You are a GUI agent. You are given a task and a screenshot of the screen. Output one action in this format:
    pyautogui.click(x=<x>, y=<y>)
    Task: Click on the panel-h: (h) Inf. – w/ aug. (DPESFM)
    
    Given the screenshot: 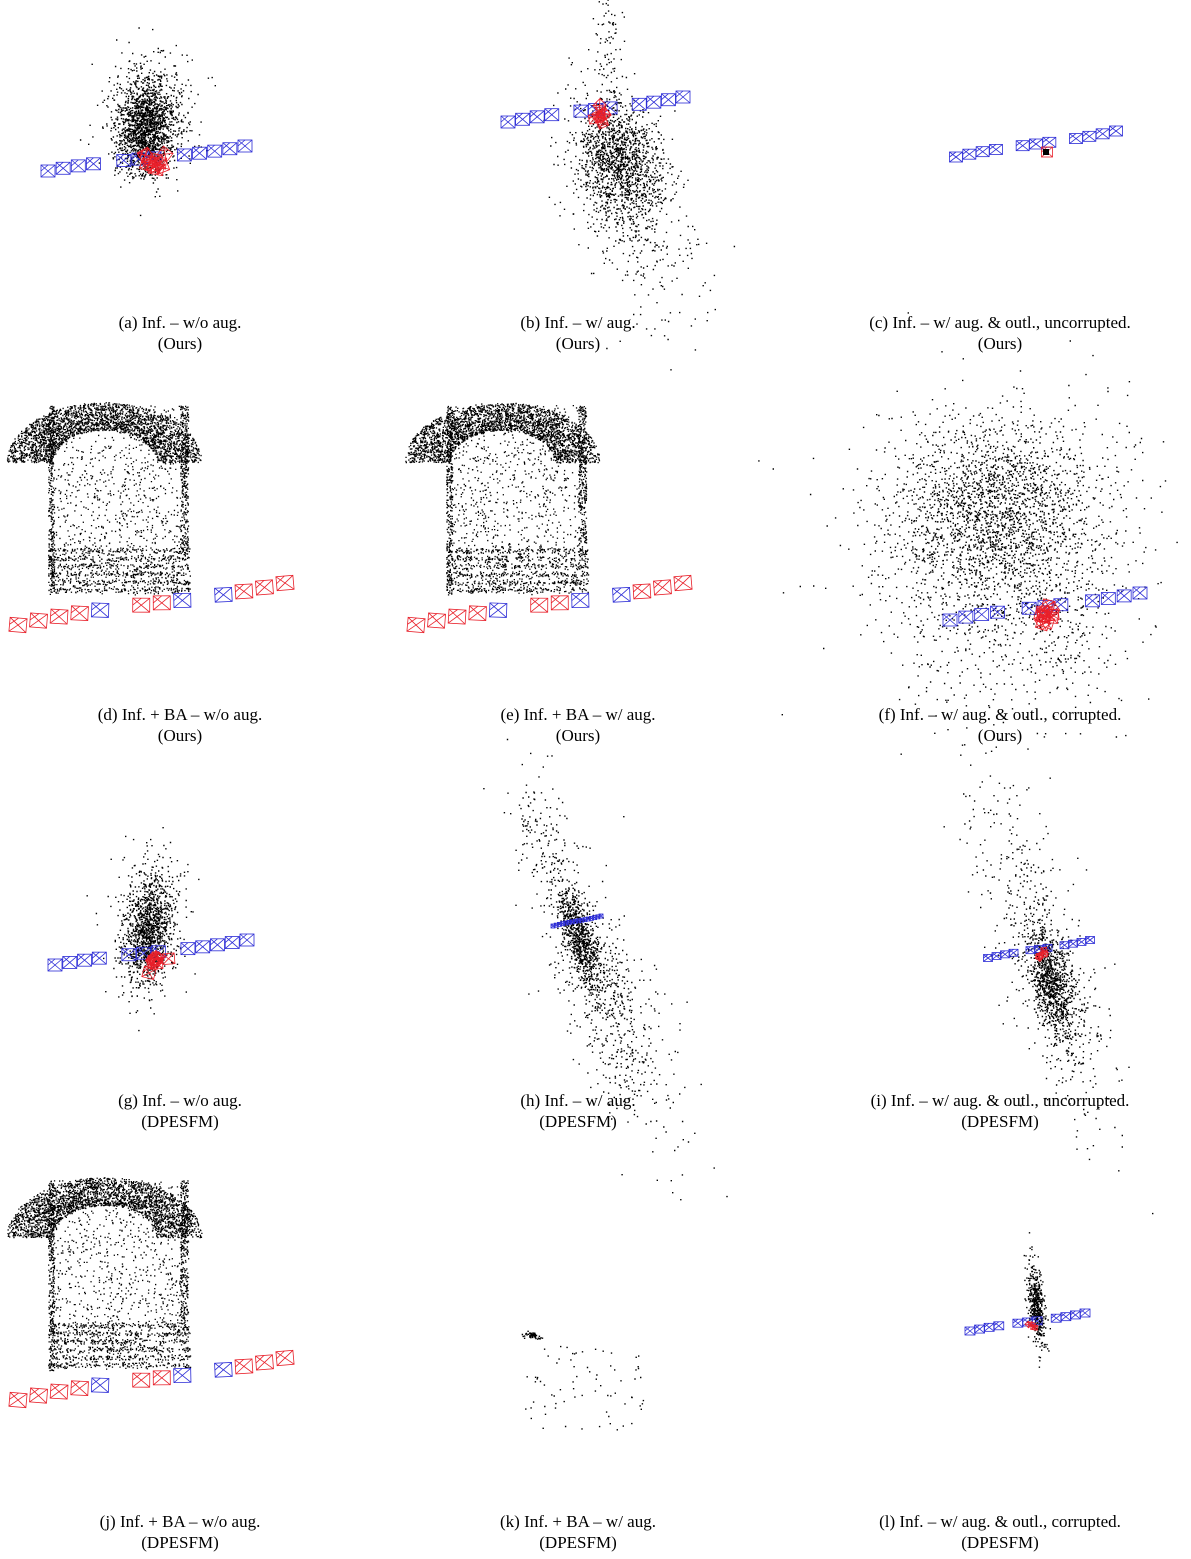 What is the action you would take?
    pyautogui.click(x=578, y=969)
    